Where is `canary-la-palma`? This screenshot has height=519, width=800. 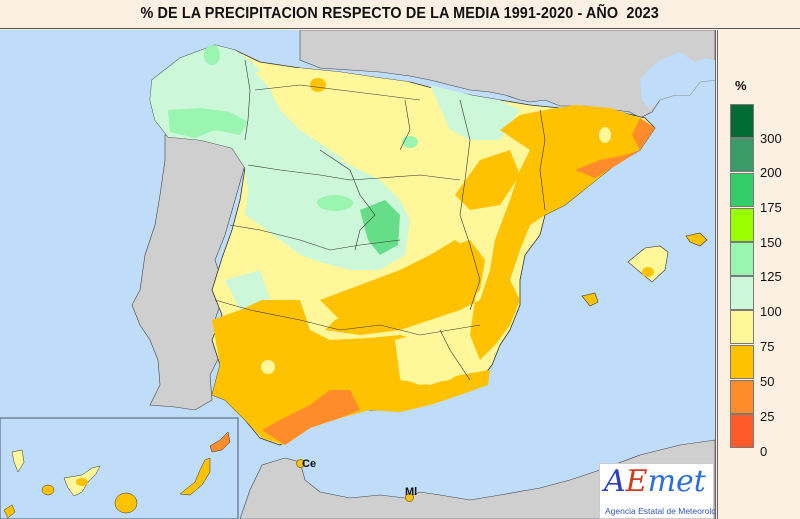 canary-la-palma is located at coordinates (18, 461).